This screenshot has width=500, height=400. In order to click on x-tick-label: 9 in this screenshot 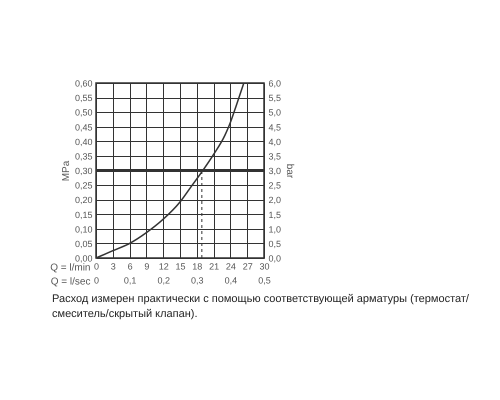, I will do `click(147, 267)`.